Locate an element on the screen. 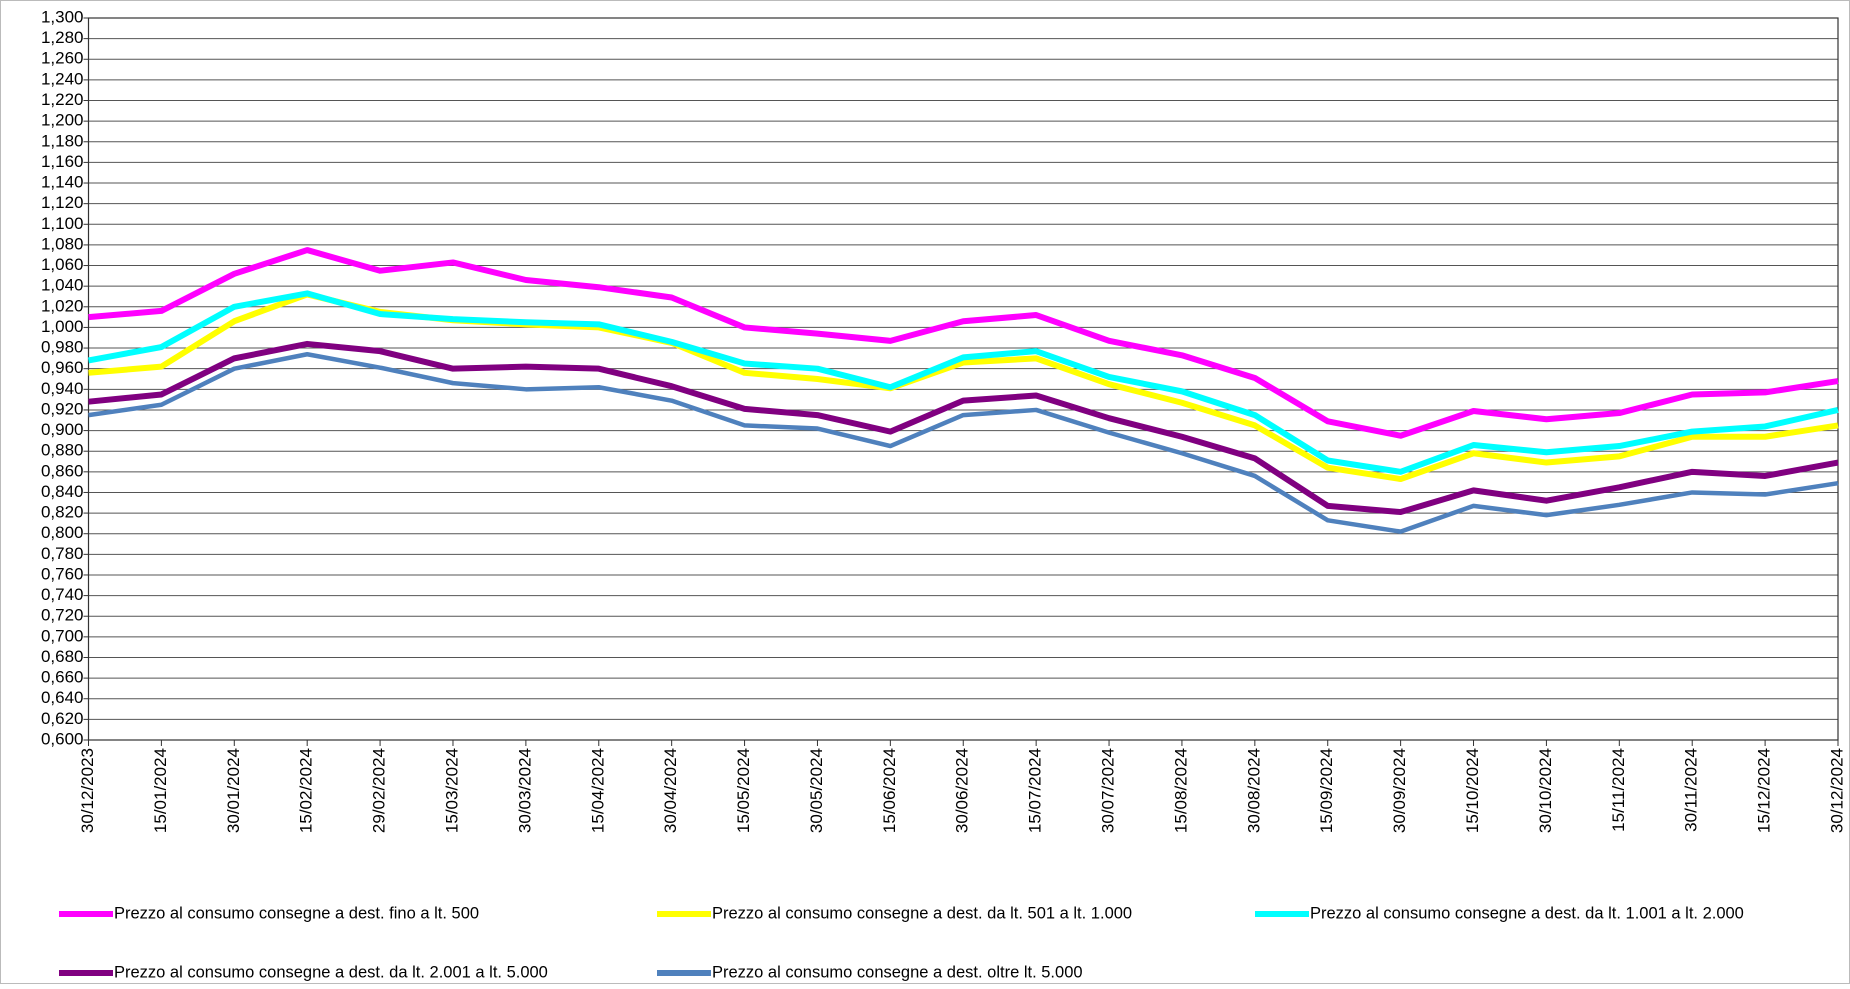 This screenshot has width=1850, height=989. y-tick-label: 1,100 is located at coordinates (62, 223).